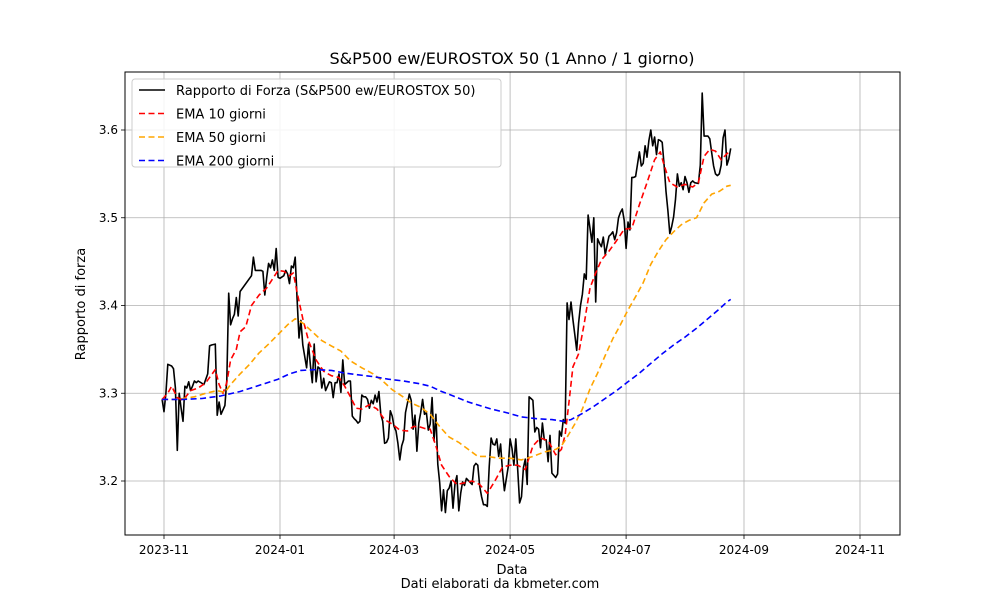  I want to click on x-tick-label: 2024-09, so click(744, 550).